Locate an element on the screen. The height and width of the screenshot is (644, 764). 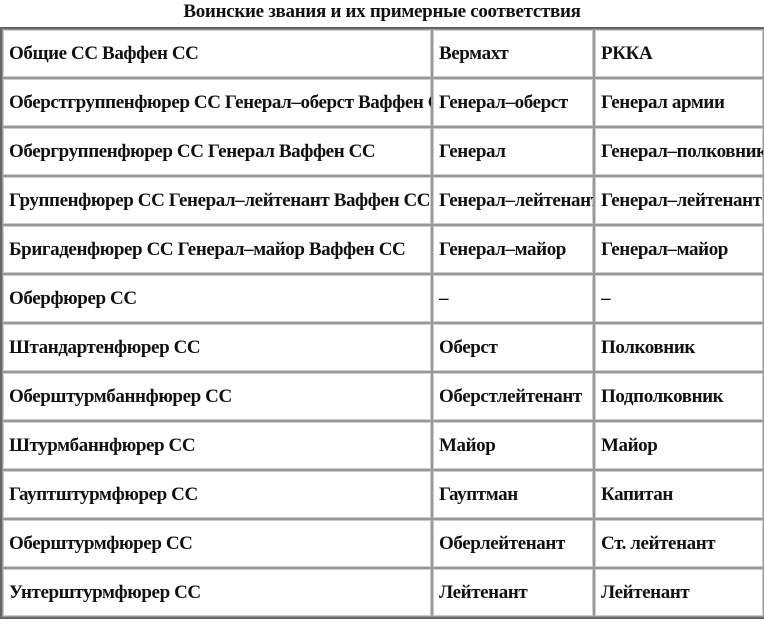
table-row: Штандартенфюрер СС Оберст Полковник is located at coordinates (383, 347).